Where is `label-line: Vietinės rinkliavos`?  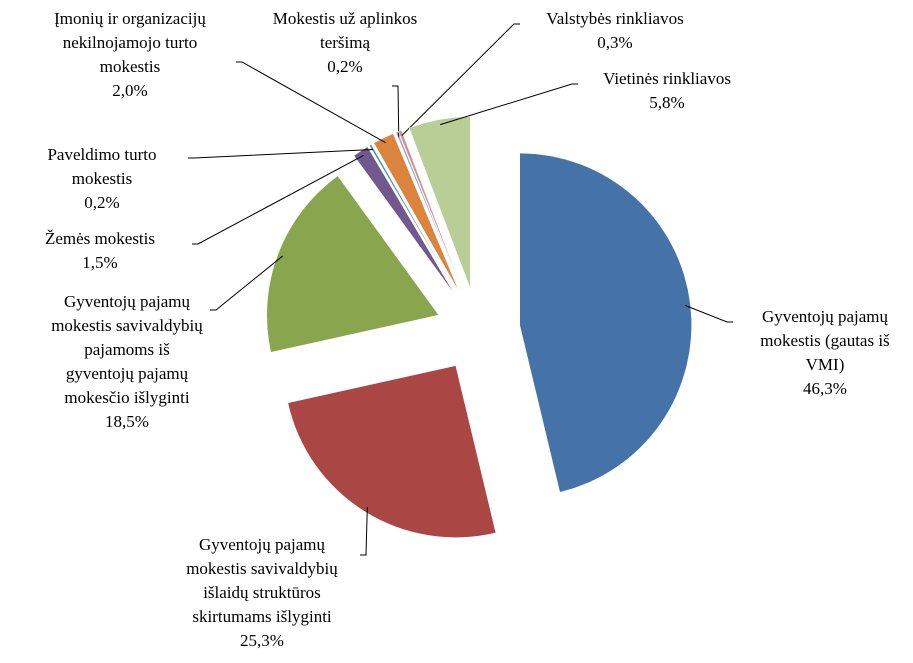
label-line: Vietinės rinkliavos is located at coordinates (667, 78).